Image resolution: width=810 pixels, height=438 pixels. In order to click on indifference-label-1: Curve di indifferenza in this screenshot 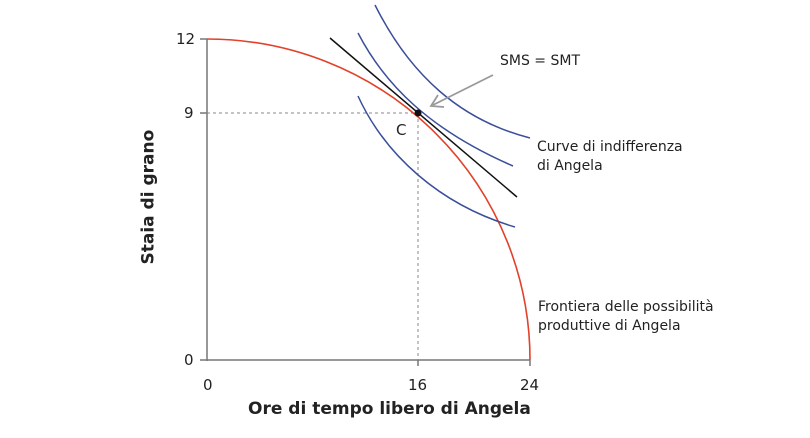, I will do `click(610, 147)`.